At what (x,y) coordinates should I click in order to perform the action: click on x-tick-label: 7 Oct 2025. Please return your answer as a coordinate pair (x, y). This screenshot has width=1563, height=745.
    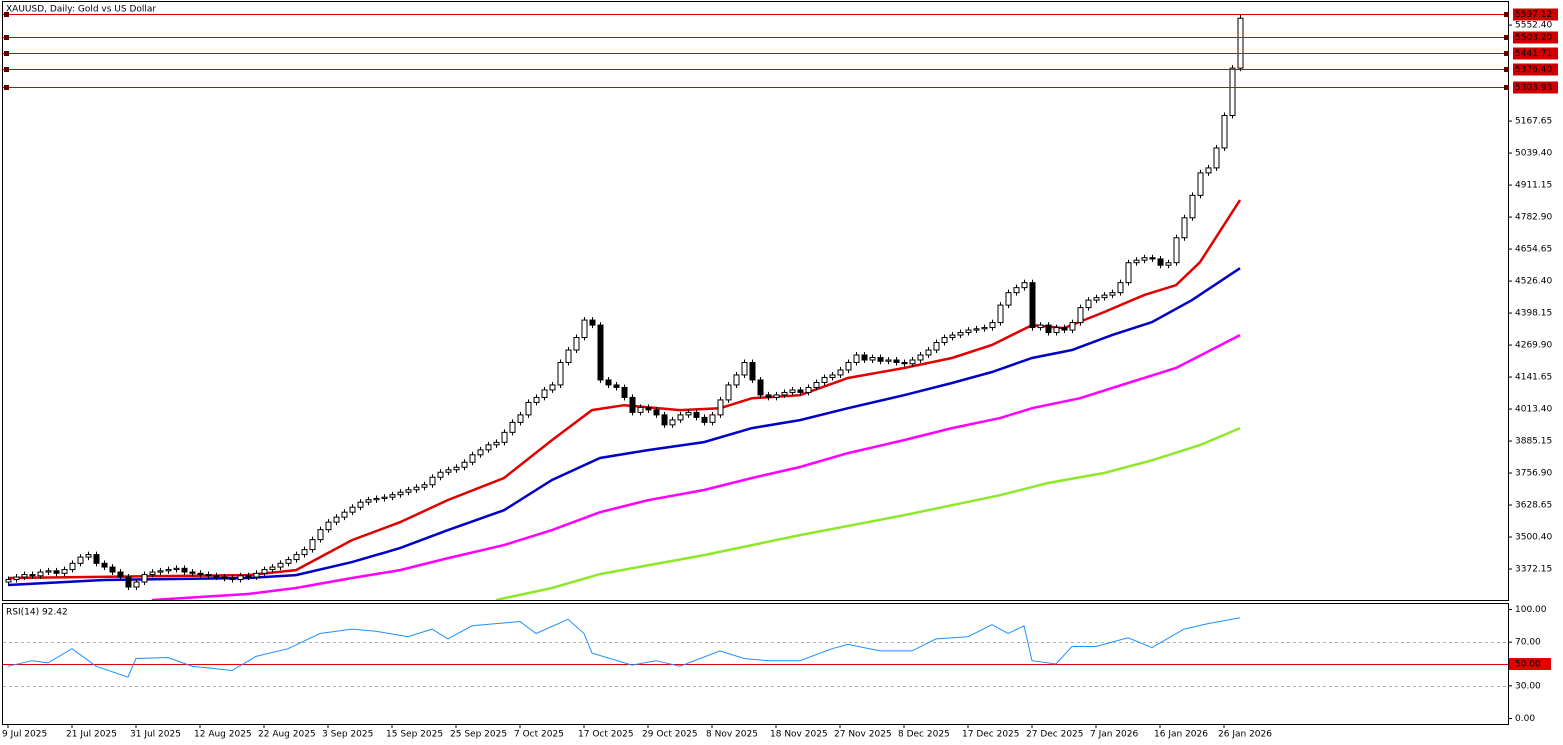
    Looking at the image, I should click on (539, 735).